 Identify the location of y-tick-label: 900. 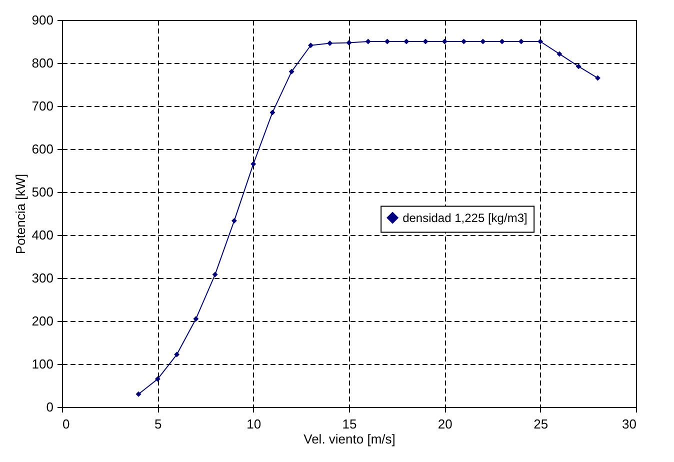
(43, 20).